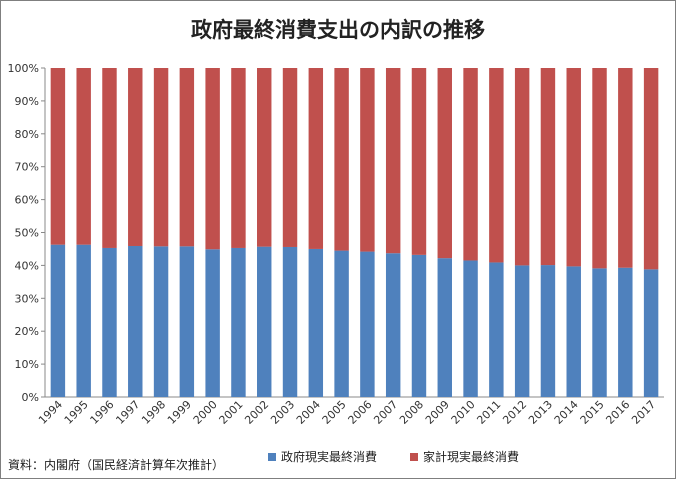  I want to click on x-tick-label: 2012, so click(514, 412).